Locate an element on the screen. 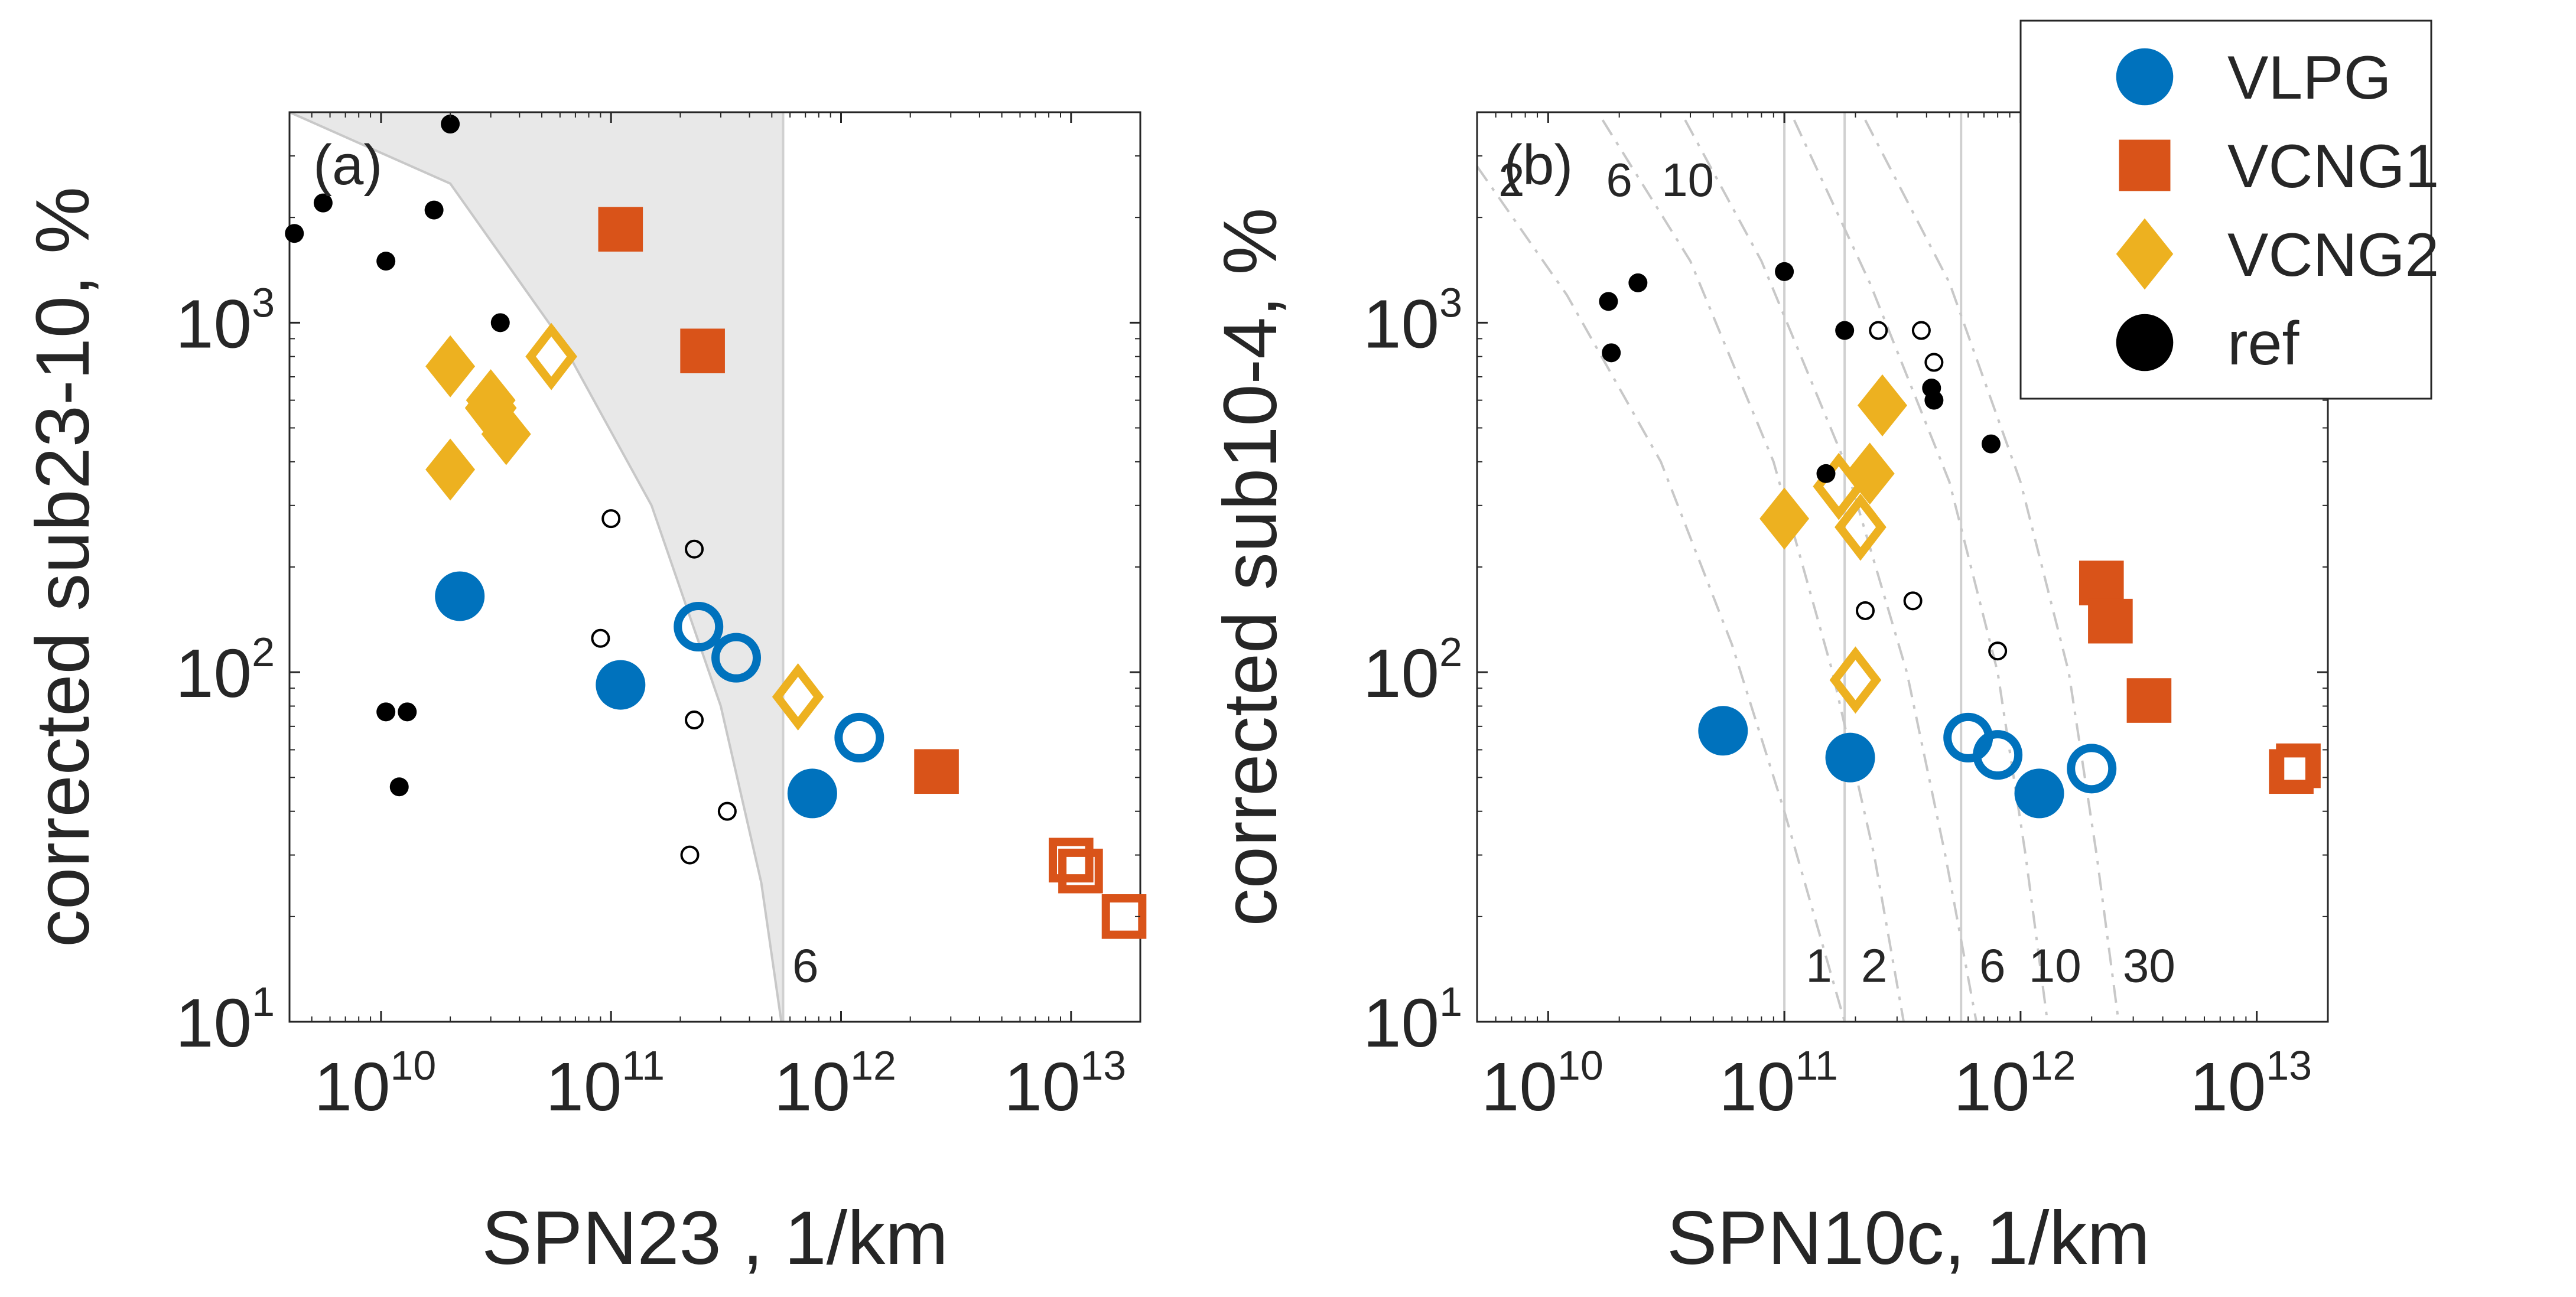 Image resolution: width=2576 pixels, height=1297 pixels. panel-b-x-axis-title: SPN10c, 1/km is located at coordinates (1909, 1238).